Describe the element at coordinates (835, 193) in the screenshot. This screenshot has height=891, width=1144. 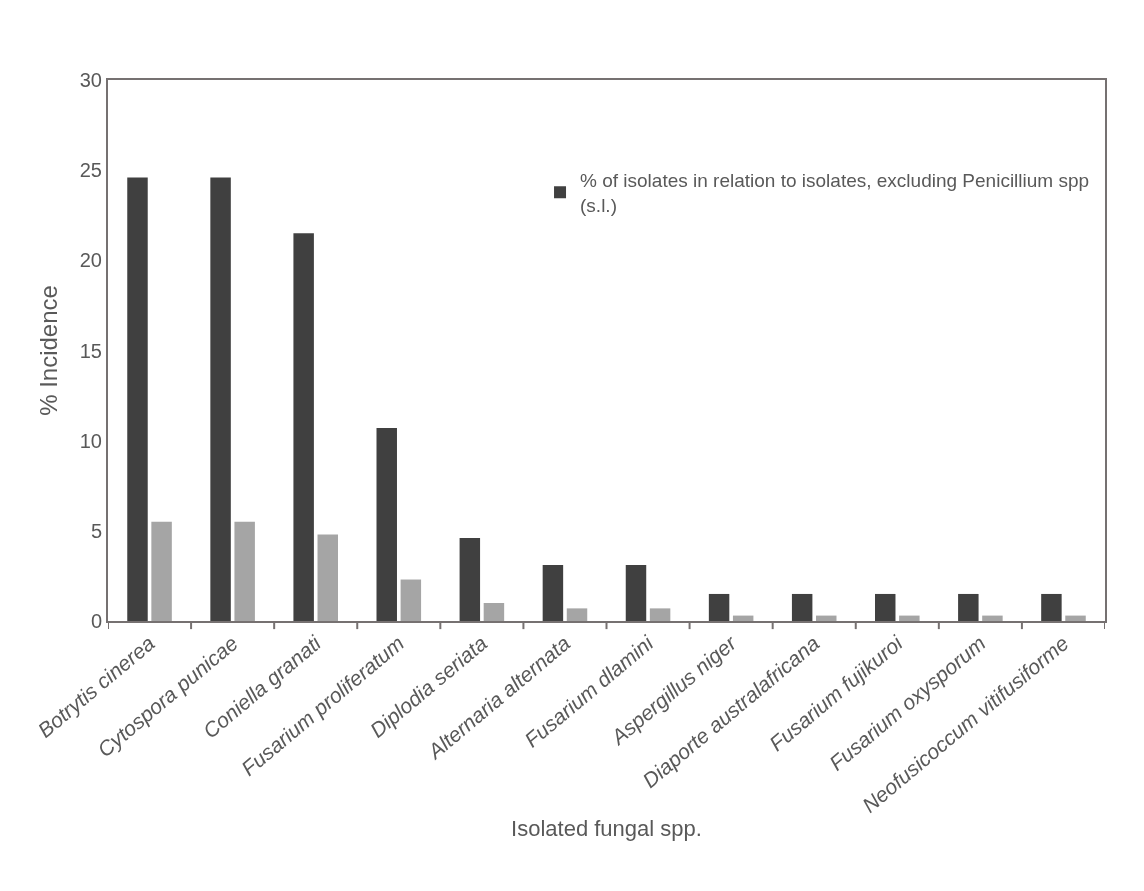
I see `legend-label: % of isolates in relation to isolates, excluding Penicillium spp (s.l.)` at that location.